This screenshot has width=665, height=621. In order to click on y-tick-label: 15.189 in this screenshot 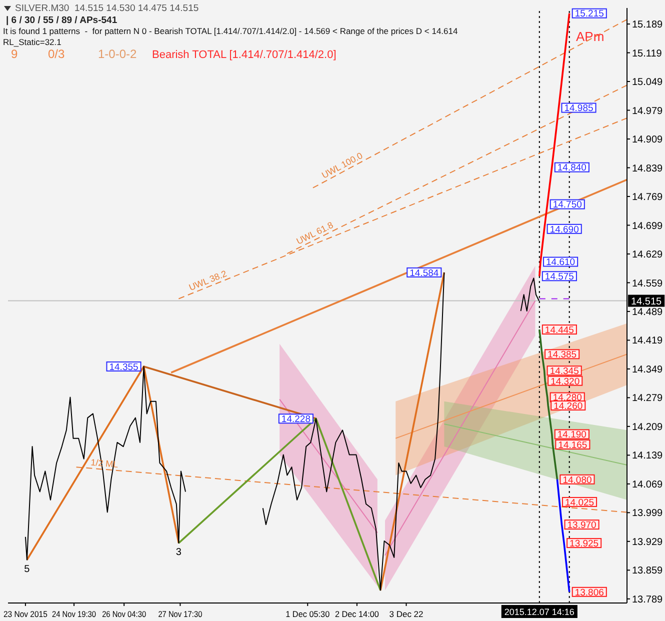, I will do `click(648, 25)`.